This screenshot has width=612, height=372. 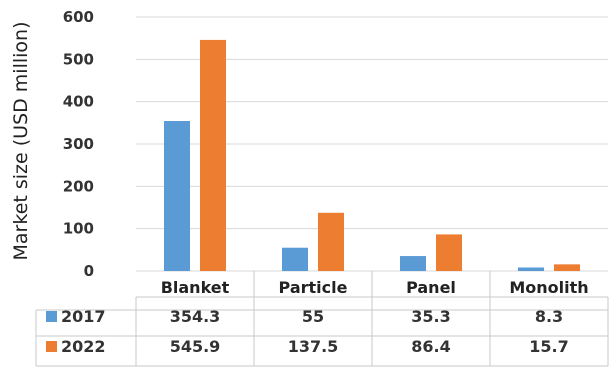 I want to click on legend-swatch-2017, so click(x=51, y=316).